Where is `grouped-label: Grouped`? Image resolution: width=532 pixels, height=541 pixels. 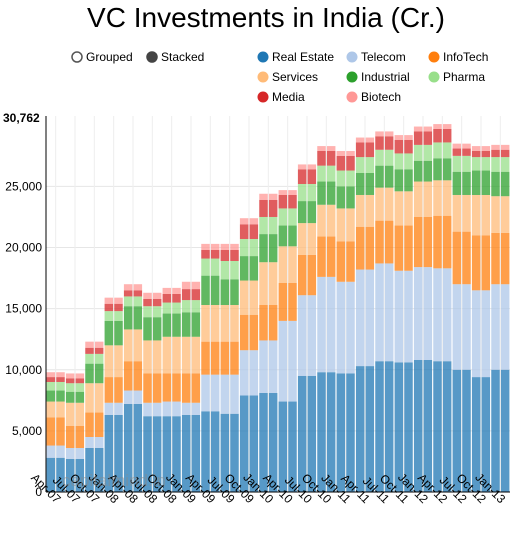 grouped-label: Grouped is located at coordinates (109, 57).